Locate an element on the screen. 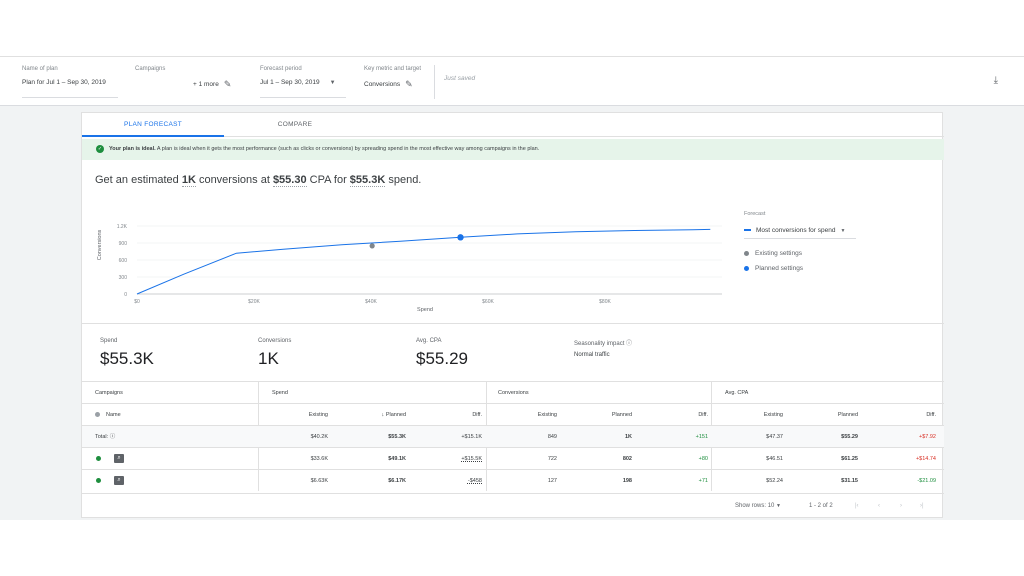 The width and height of the screenshot is (1024, 576). y-tick-label: 600 is located at coordinates (123, 261).